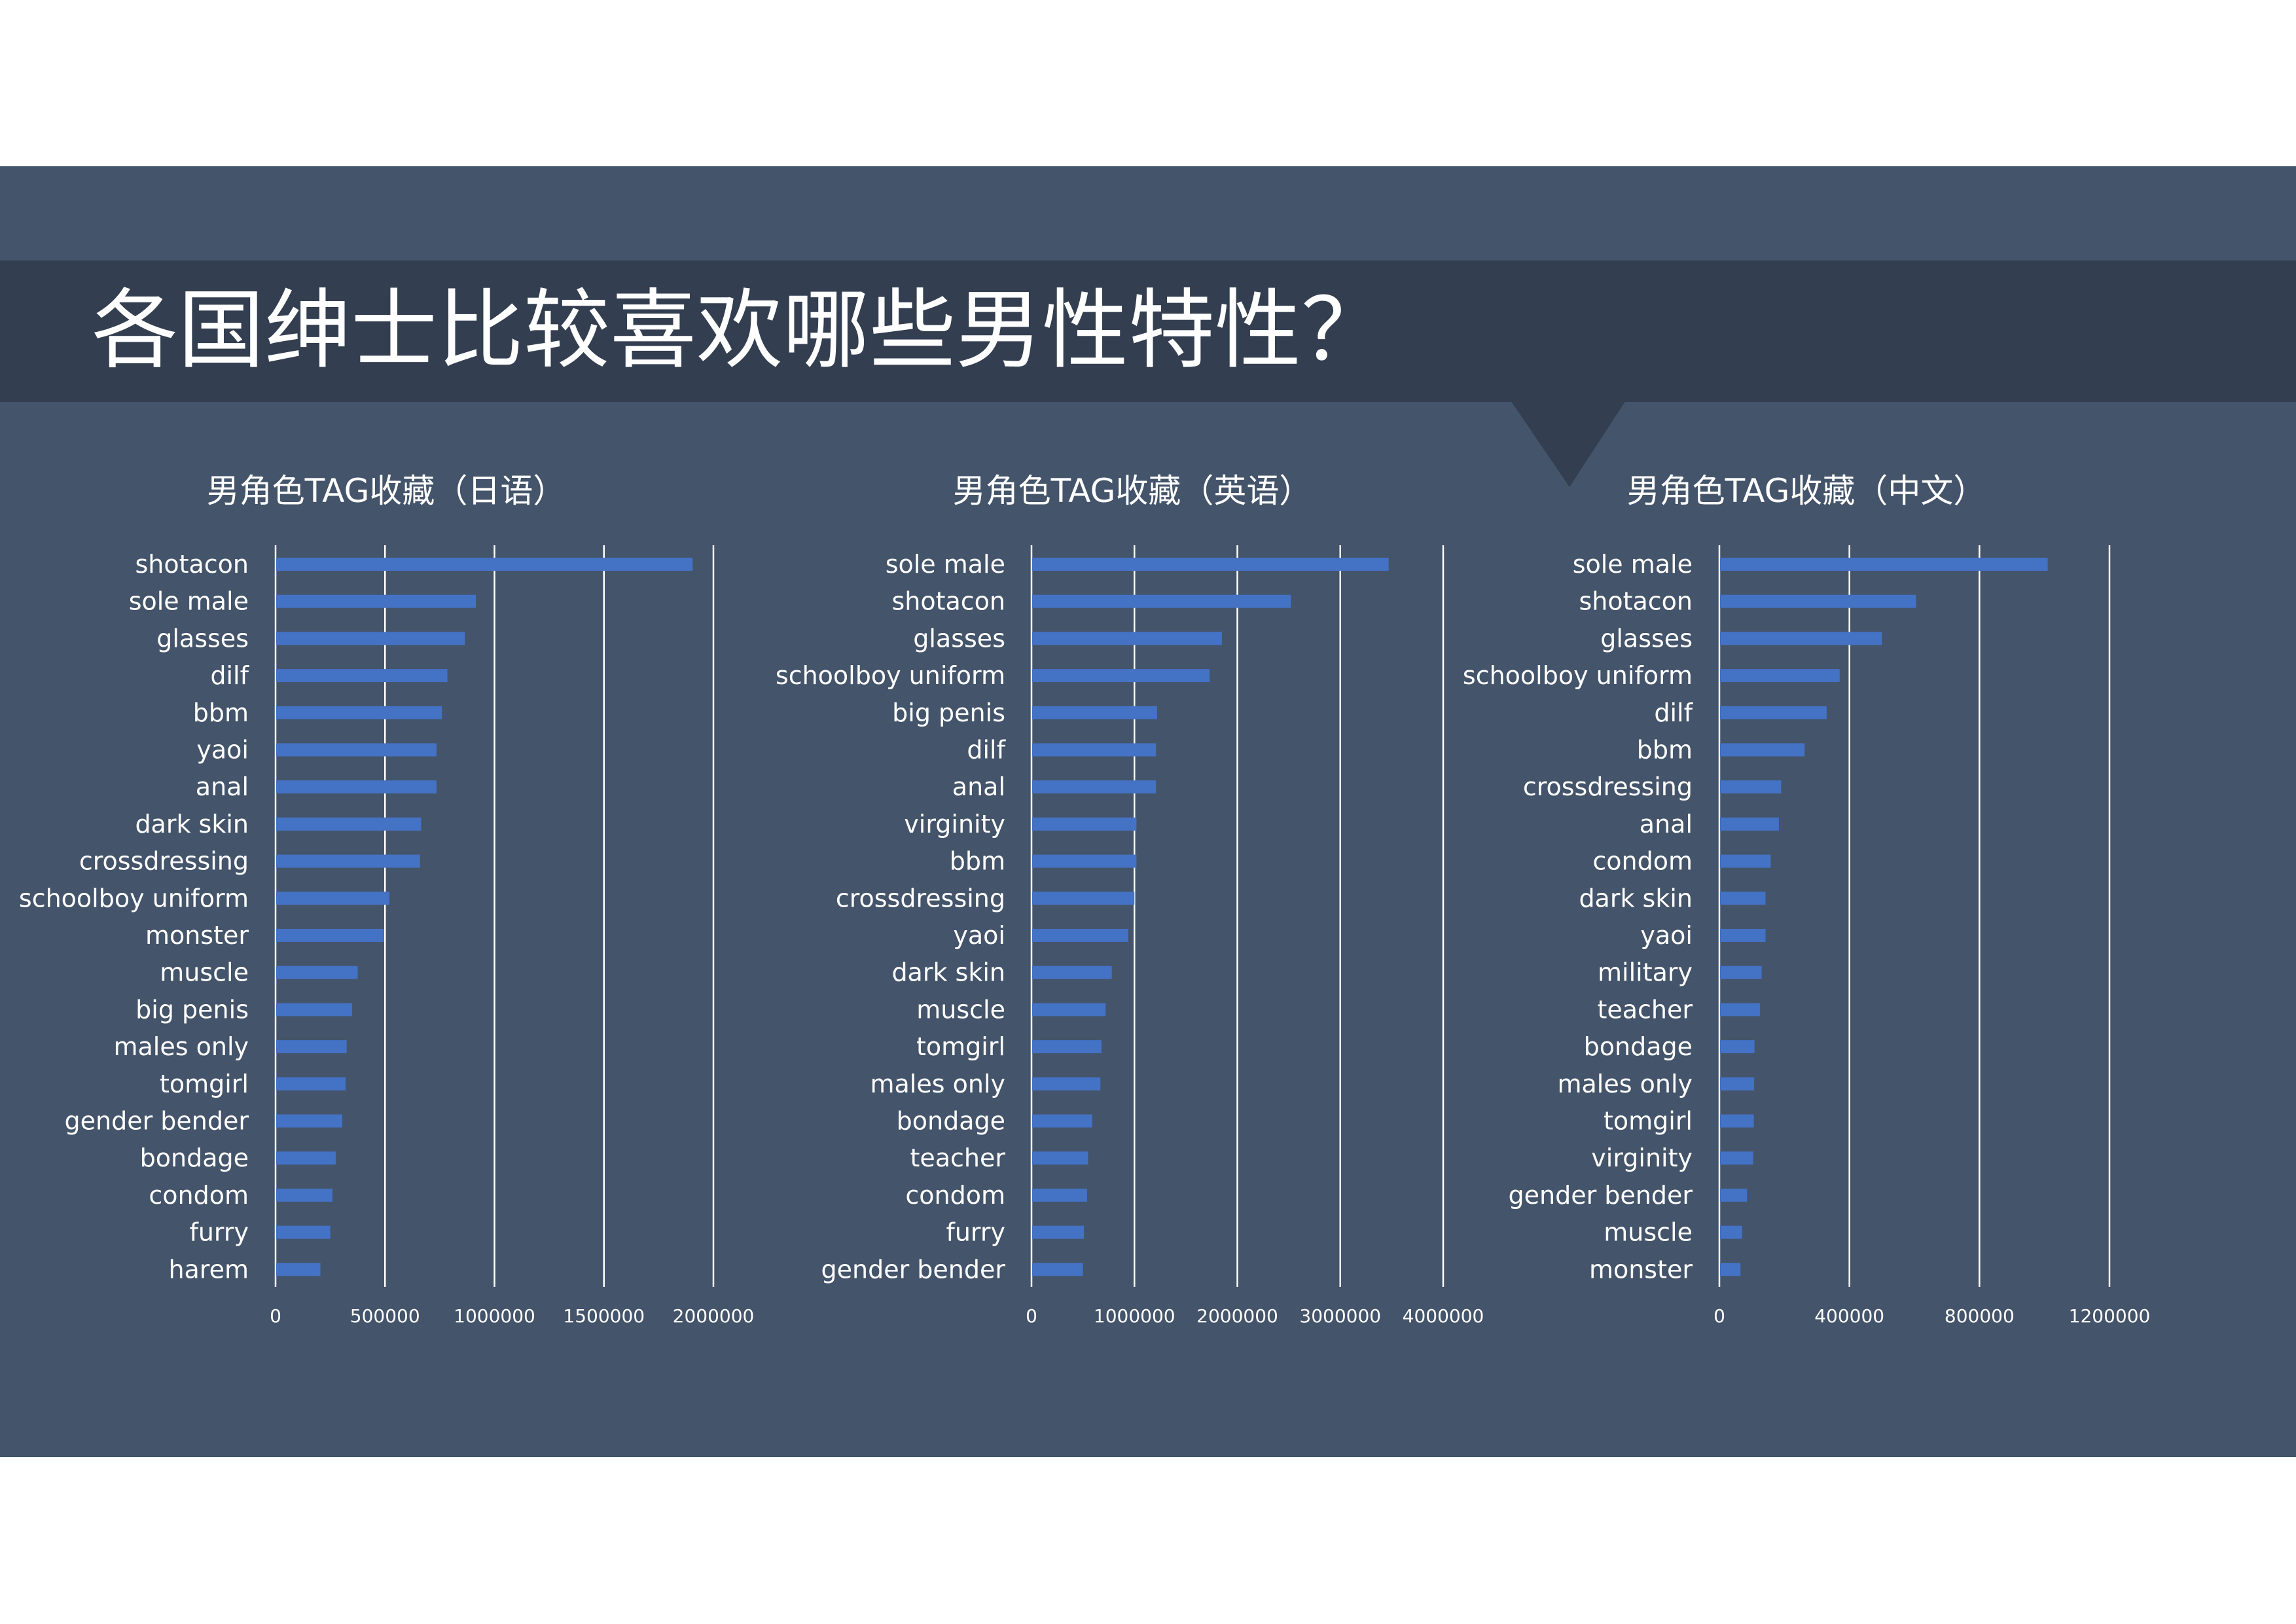  I want to click on category-label: condom, so click(1642, 861).